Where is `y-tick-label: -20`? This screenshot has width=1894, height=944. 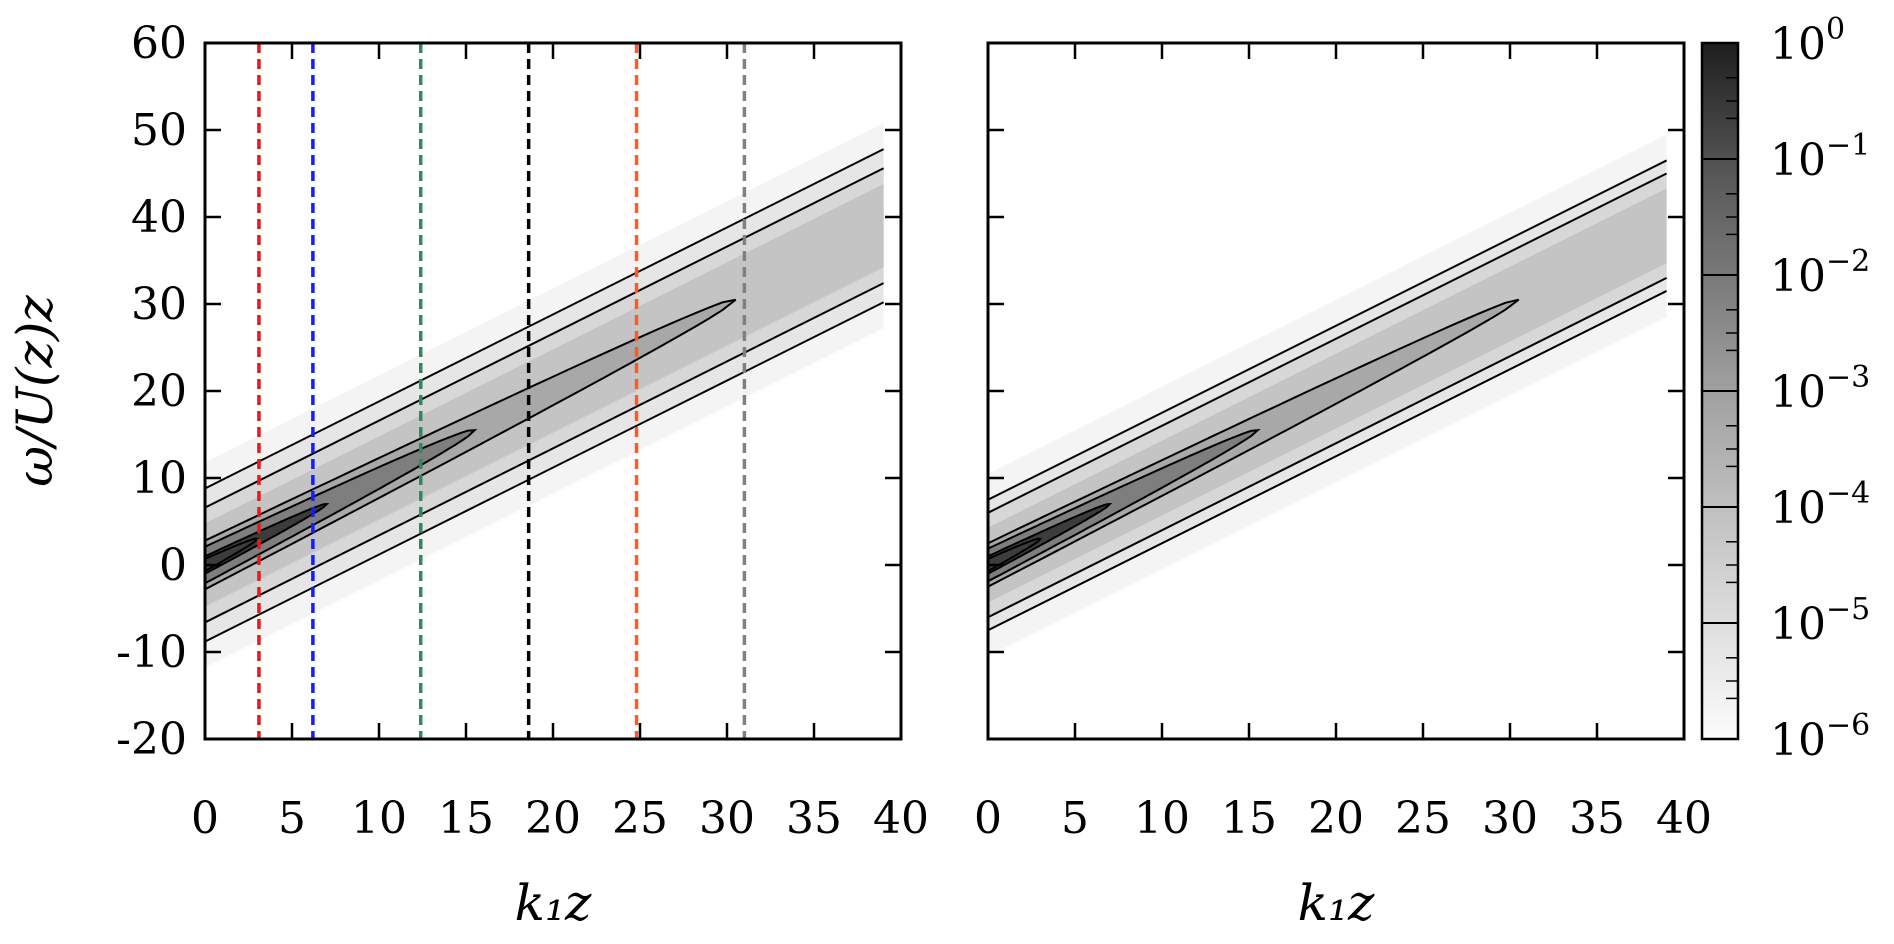
y-tick-label: -20 is located at coordinates (151, 739).